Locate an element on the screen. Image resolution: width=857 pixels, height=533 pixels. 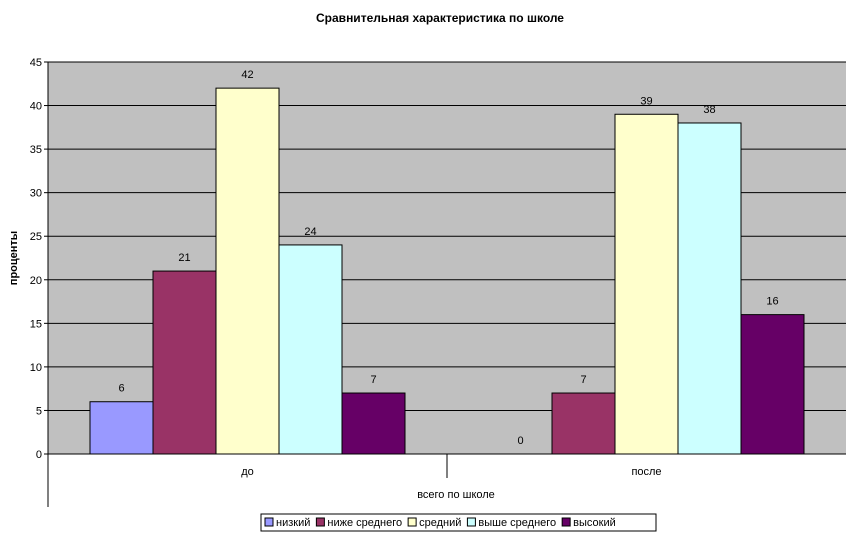
legend-entry: ниже среднего is located at coordinates (364, 523).